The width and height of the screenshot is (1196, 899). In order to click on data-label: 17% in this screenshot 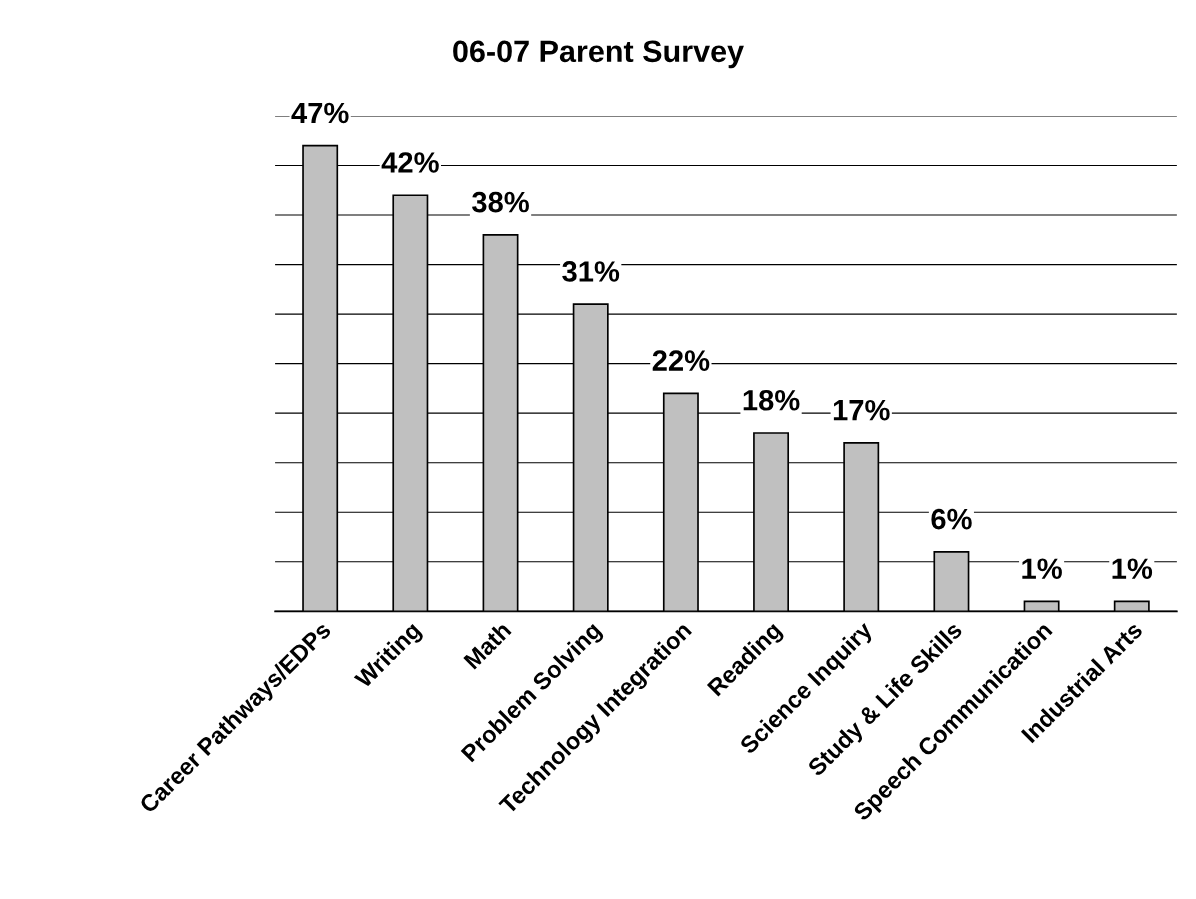, I will do `click(861, 410)`.